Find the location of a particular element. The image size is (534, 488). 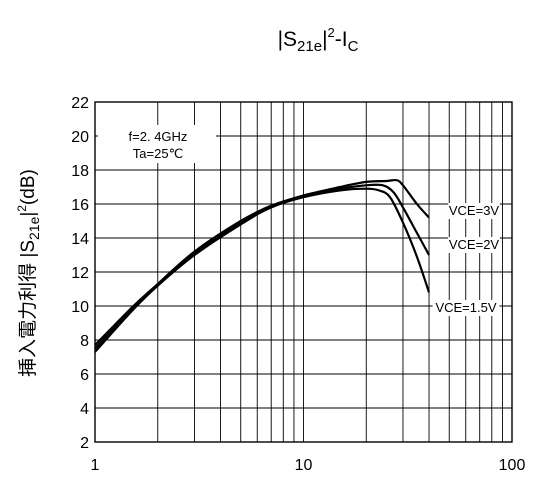

annotation-line-1: f=2. 4GHz is located at coordinates (158, 136).